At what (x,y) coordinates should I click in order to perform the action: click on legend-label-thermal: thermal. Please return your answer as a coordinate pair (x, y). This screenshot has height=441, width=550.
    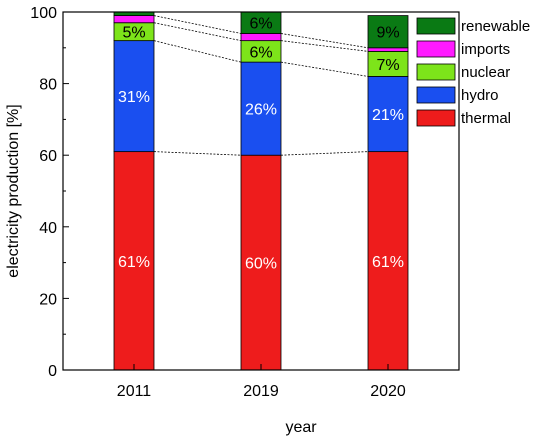
    Looking at the image, I should click on (486, 118).